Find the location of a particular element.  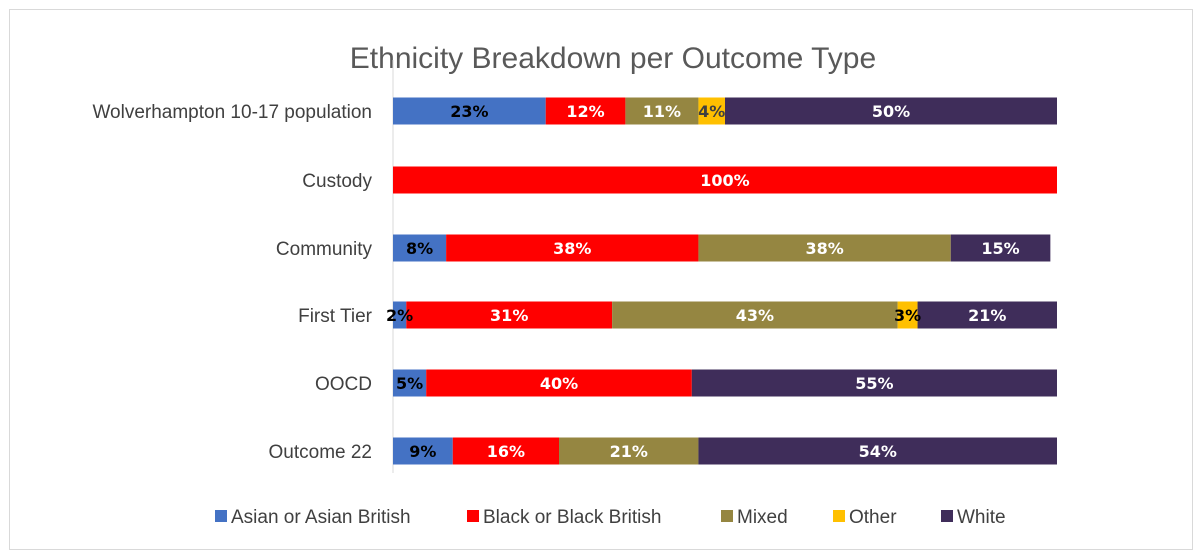

bar-other-wolverhampton-10-17-population is located at coordinates (711, 111).